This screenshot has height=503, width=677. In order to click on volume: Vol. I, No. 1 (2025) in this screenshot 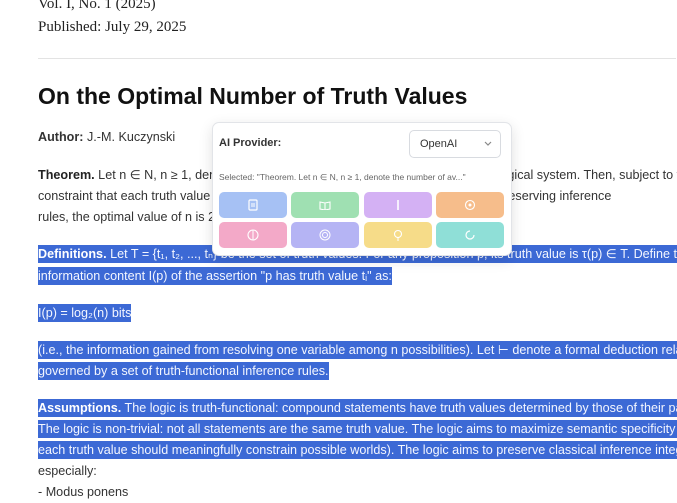, I will do `click(97, 6)`.